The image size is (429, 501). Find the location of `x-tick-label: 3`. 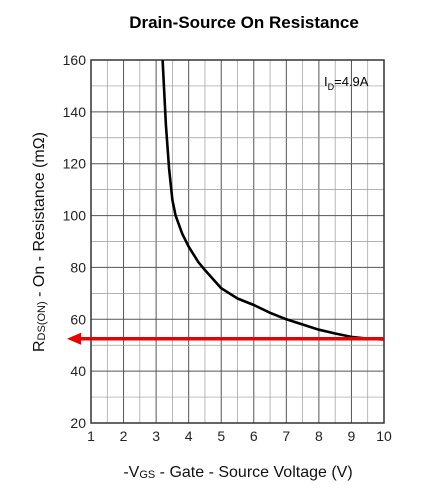

x-tick-label: 3 is located at coordinates (156, 436).